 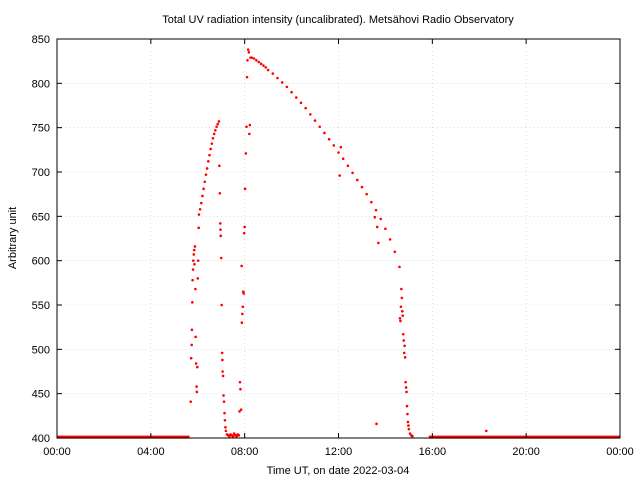 What do you see at coordinates (339, 452) in the screenshot?
I see `x-tick-label: 12:00` at bounding box center [339, 452].